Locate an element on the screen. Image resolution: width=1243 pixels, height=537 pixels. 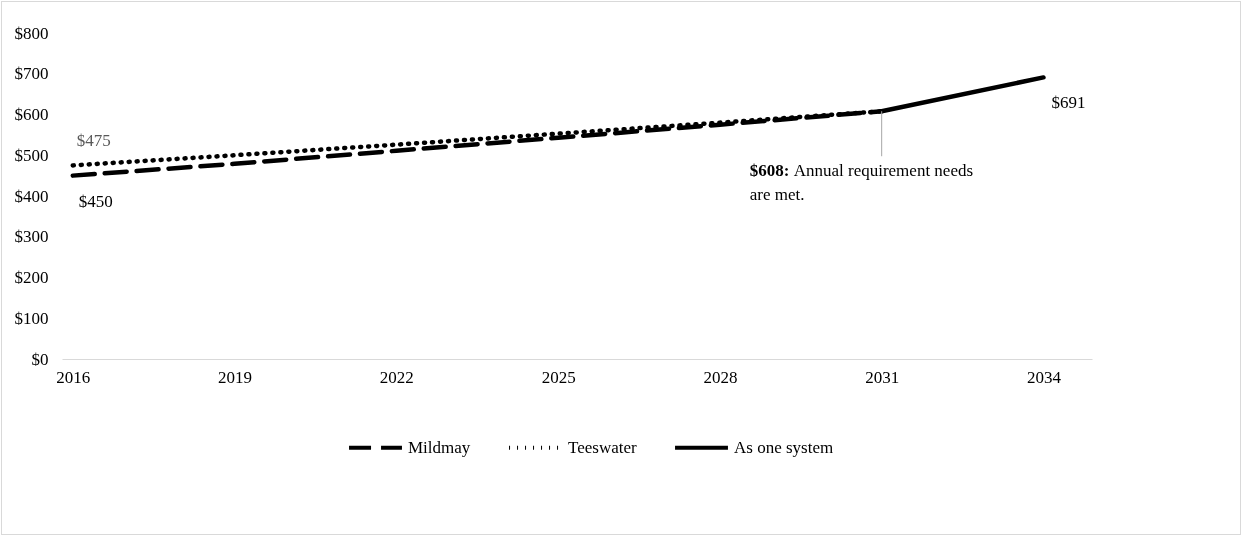
legend-label: As one system is located at coordinates (784, 447).